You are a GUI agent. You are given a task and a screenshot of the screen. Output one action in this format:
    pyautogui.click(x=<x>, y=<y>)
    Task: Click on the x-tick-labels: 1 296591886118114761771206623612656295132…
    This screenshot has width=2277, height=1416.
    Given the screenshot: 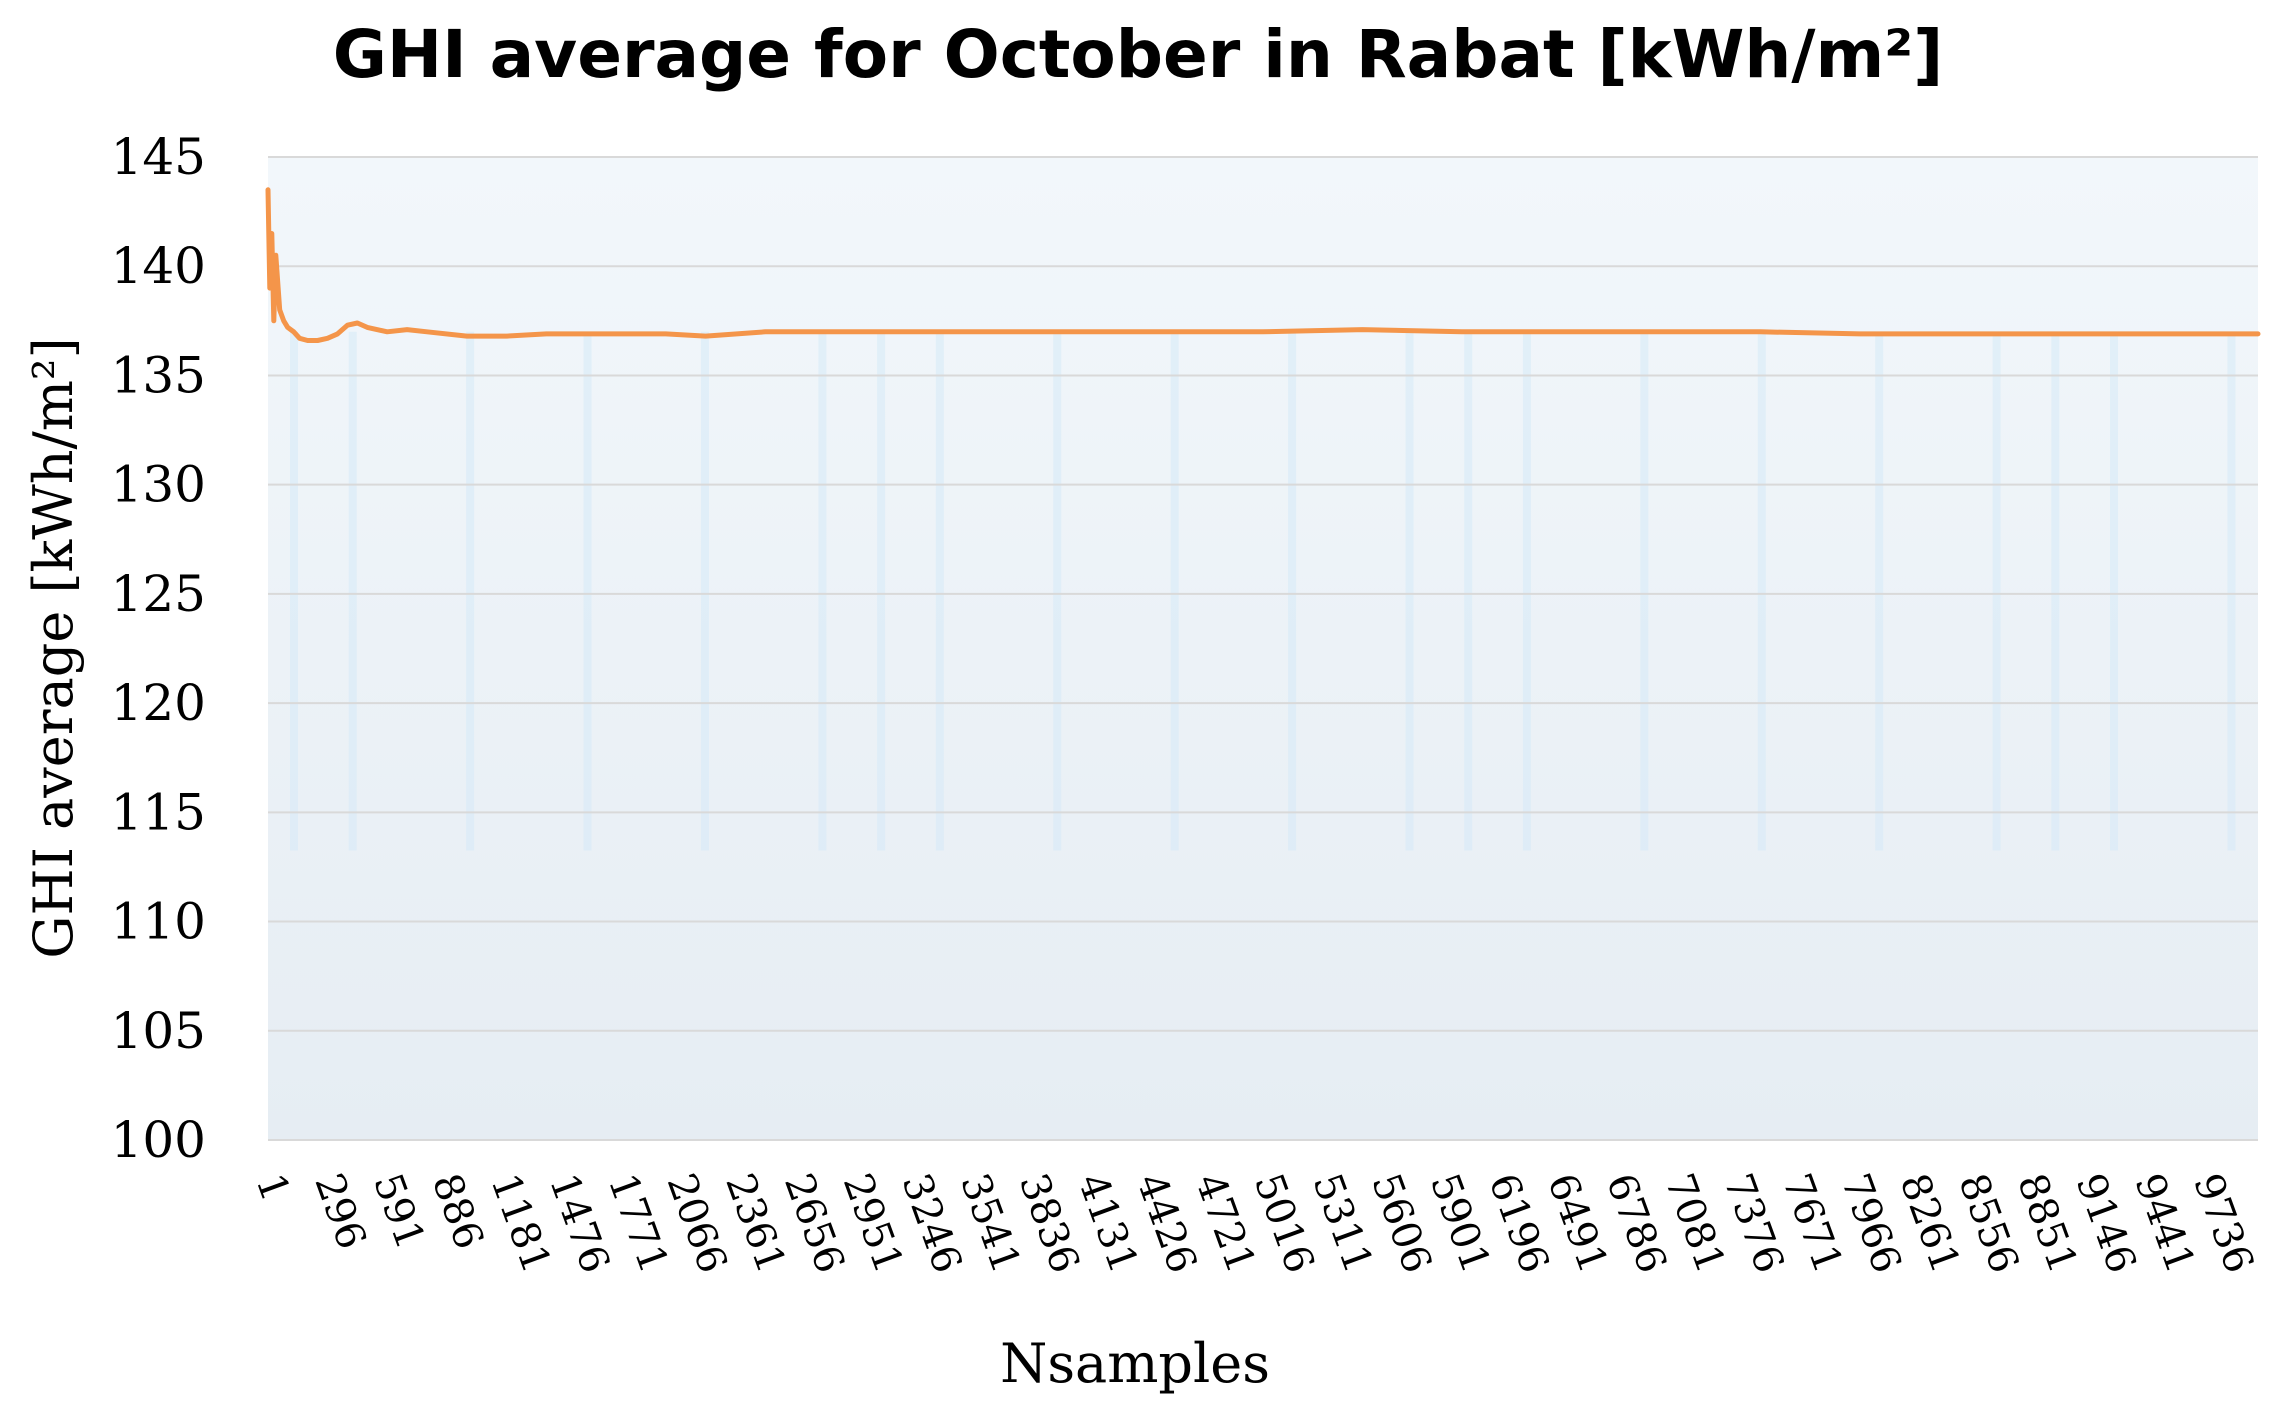 What is the action you would take?
    pyautogui.click(x=1255, y=1223)
    